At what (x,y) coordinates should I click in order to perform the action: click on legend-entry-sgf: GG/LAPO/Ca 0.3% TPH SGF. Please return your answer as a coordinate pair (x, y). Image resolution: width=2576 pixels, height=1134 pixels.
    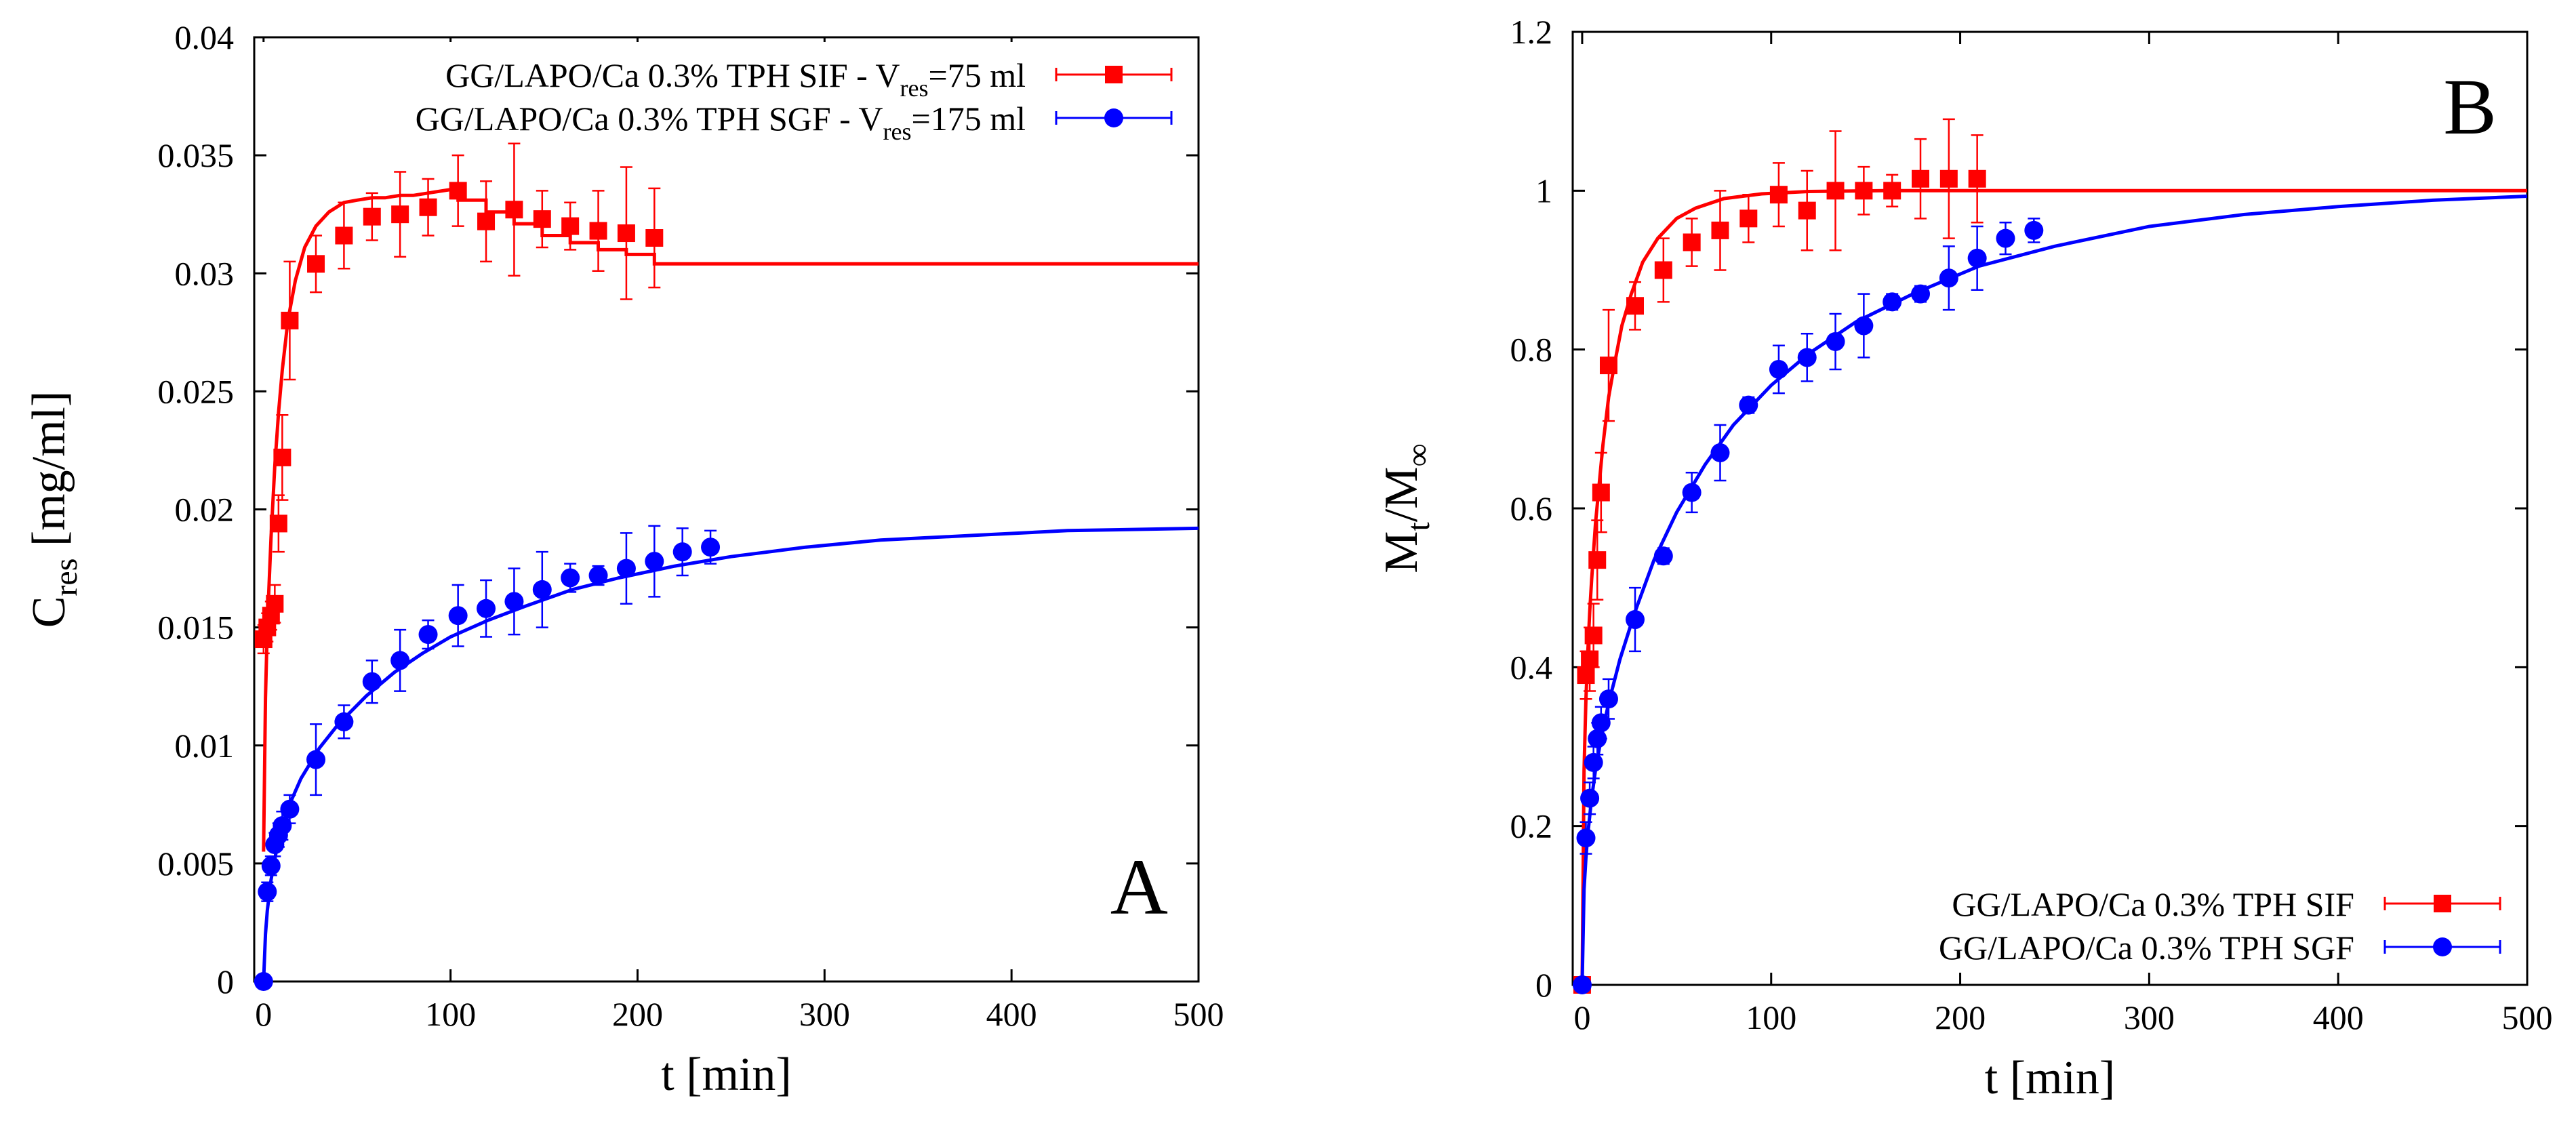
    Looking at the image, I should click on (2146, 948).